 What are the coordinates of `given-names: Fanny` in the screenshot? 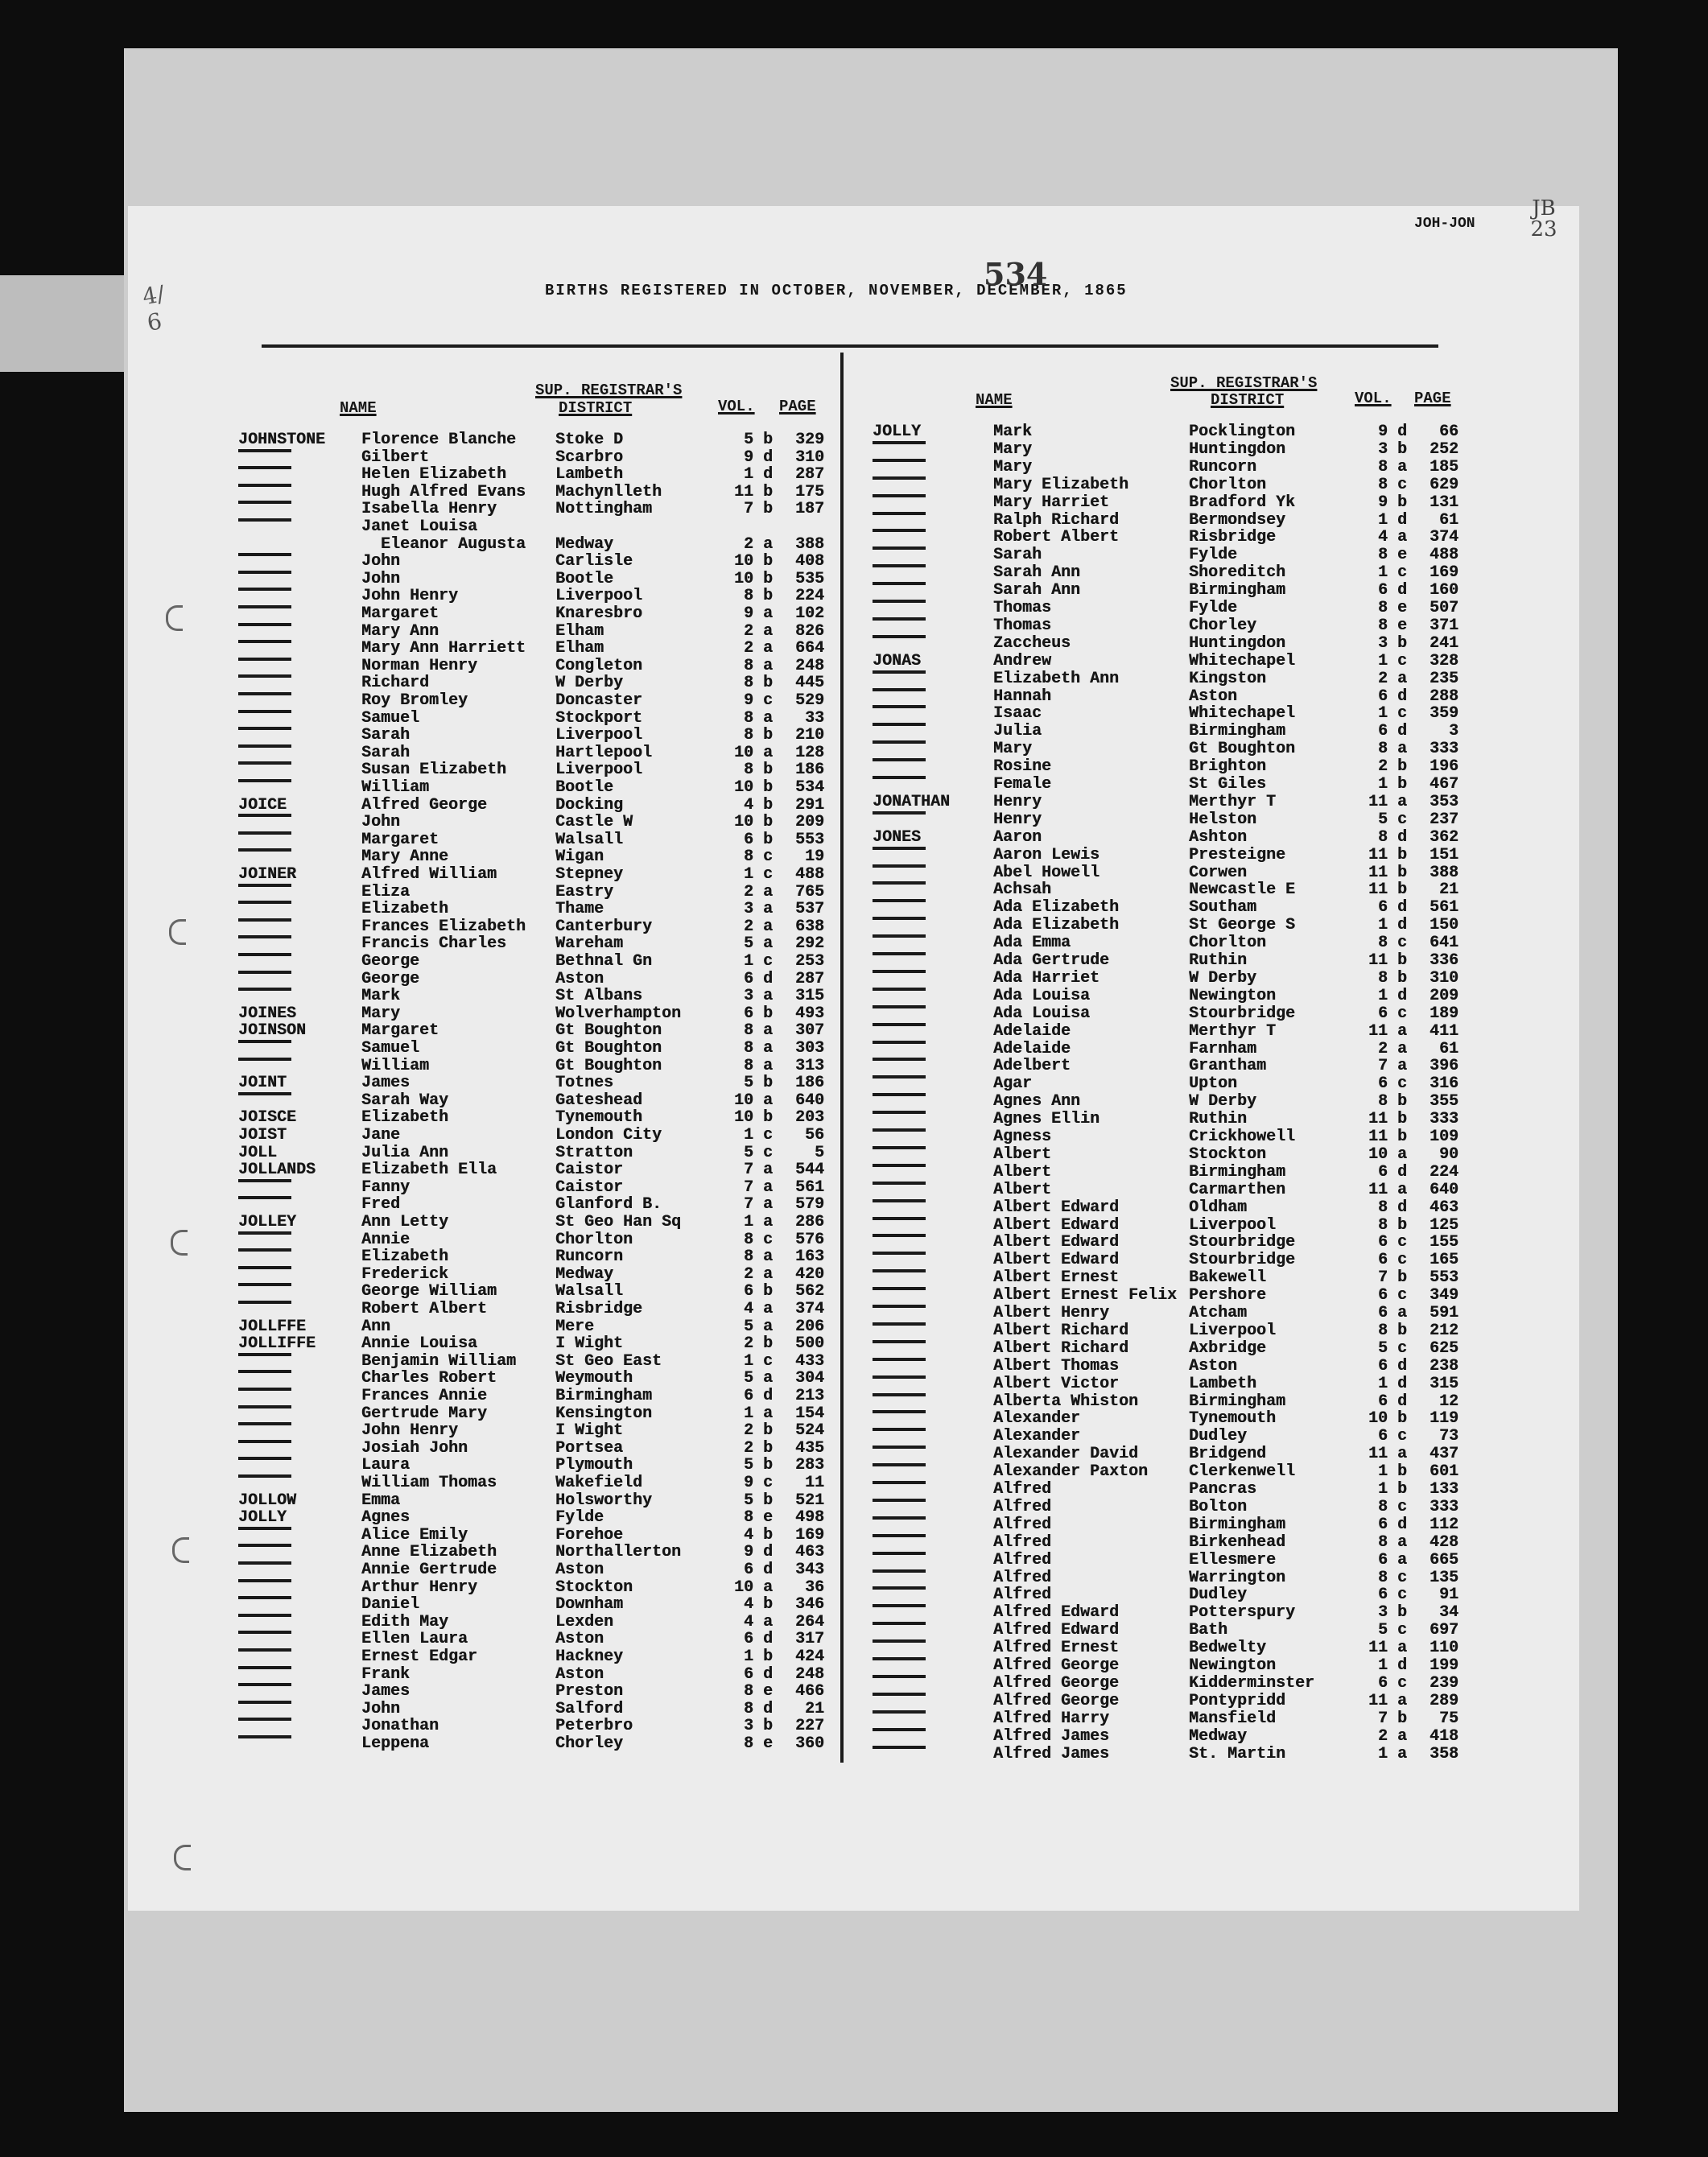 It's located at (385, 1187).